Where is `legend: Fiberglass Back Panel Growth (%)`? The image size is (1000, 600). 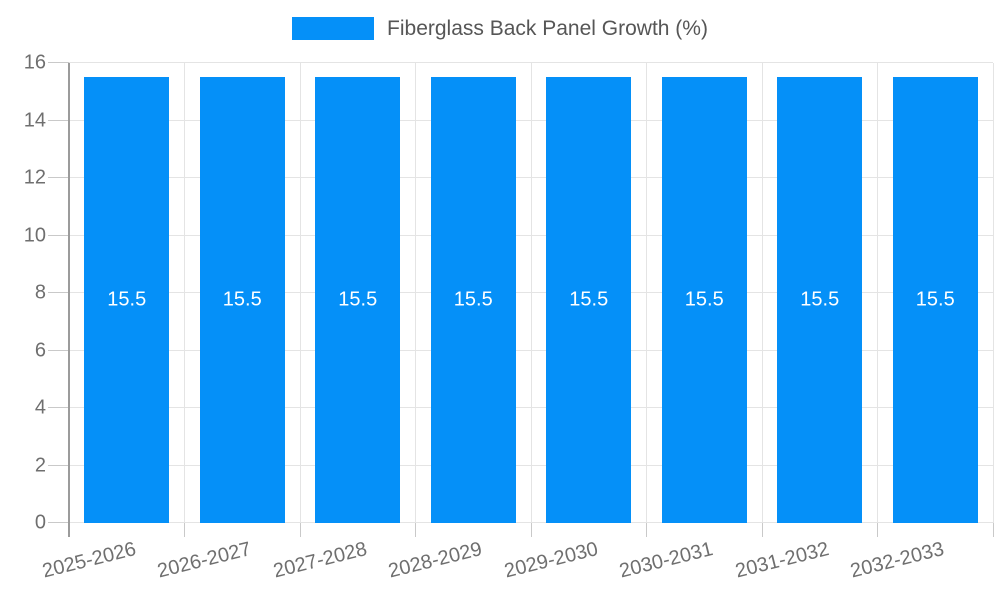
legend: Fiberglass Back Panel Growth (%) is located at coordinates (500, 28).